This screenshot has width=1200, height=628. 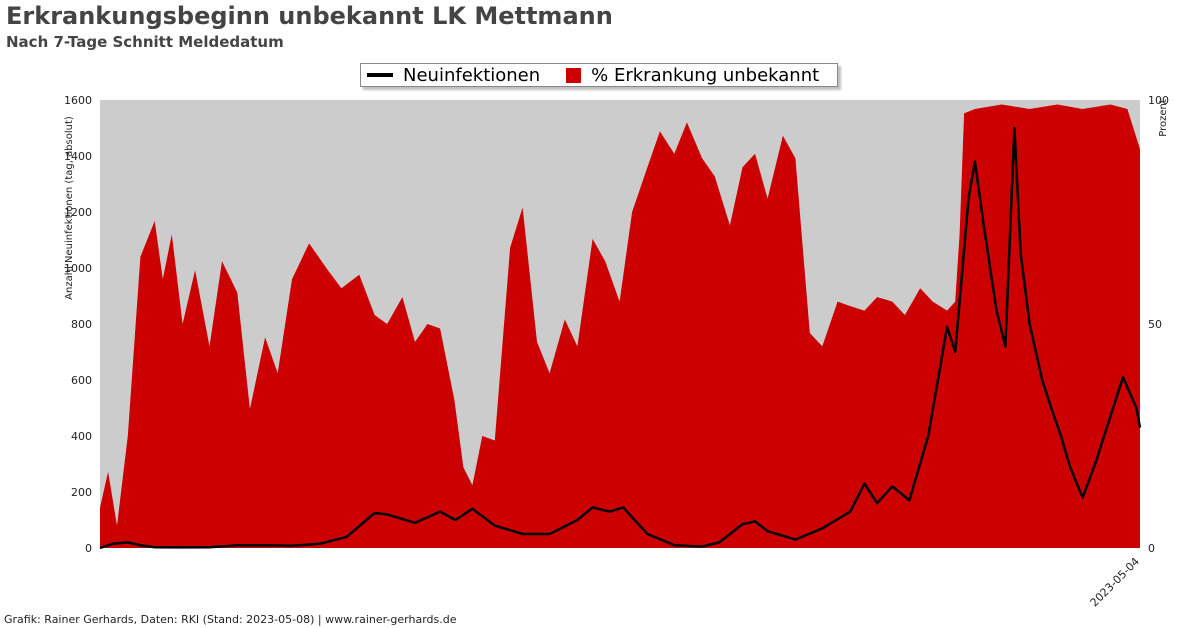 What do you see at coordinates (574, 75) in the screenshot?
I see `legend-area-swatch` at bounding box center [574, 75].